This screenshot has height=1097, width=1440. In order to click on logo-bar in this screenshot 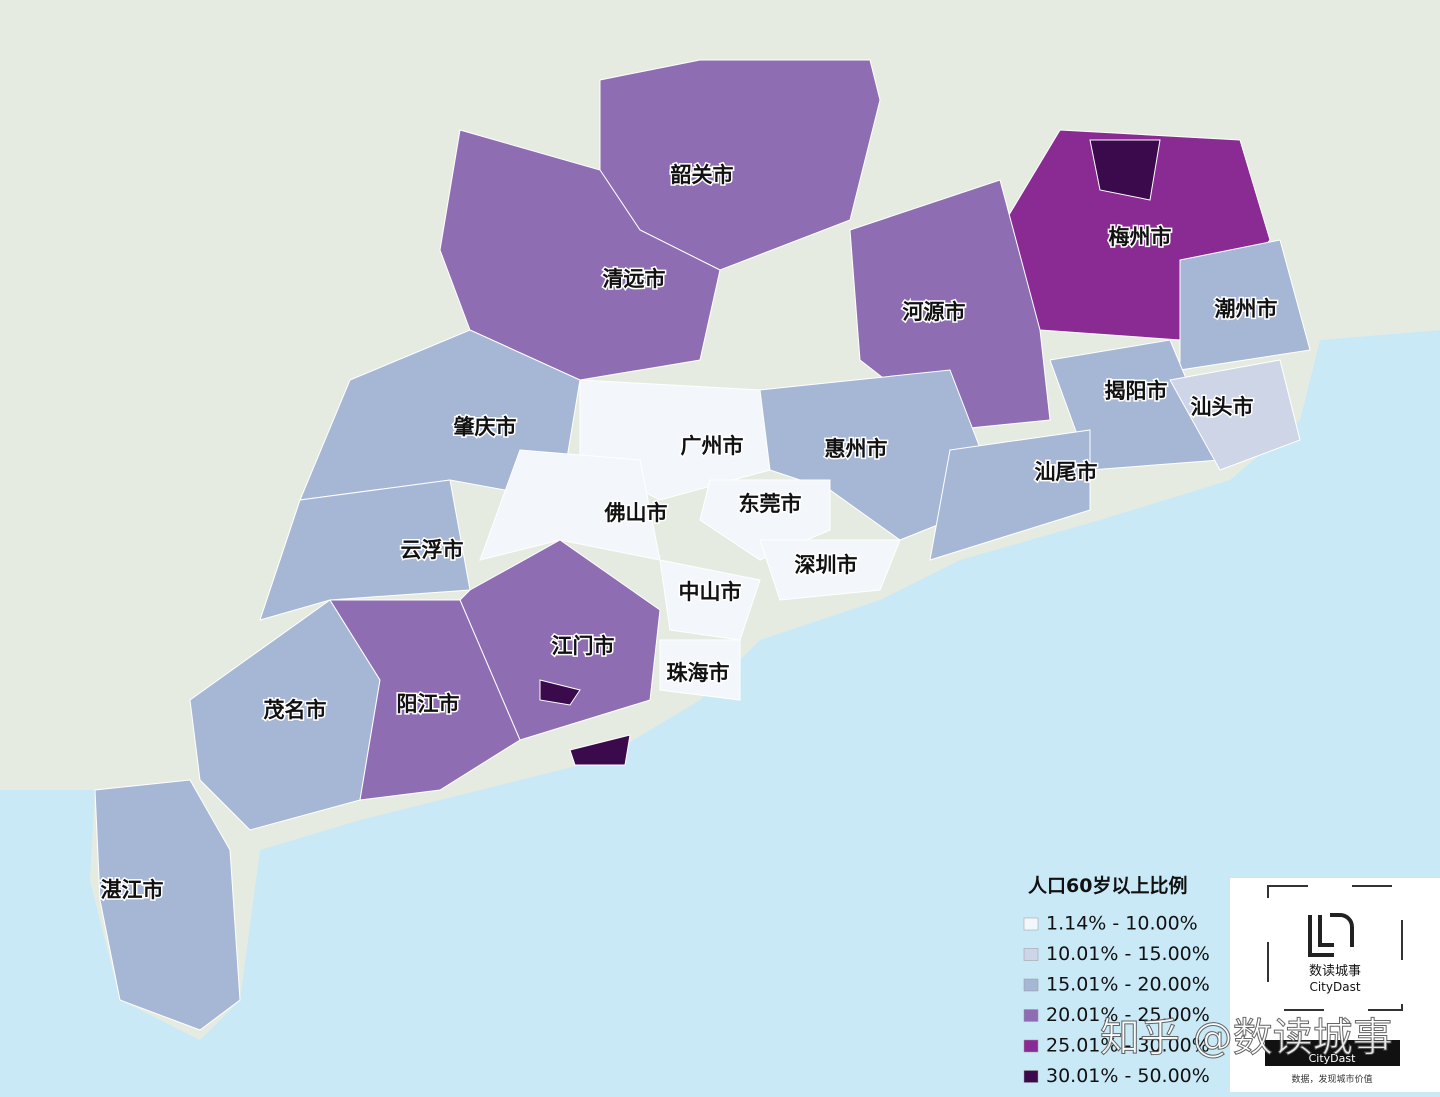, I will do `click(1332, 1053)`.